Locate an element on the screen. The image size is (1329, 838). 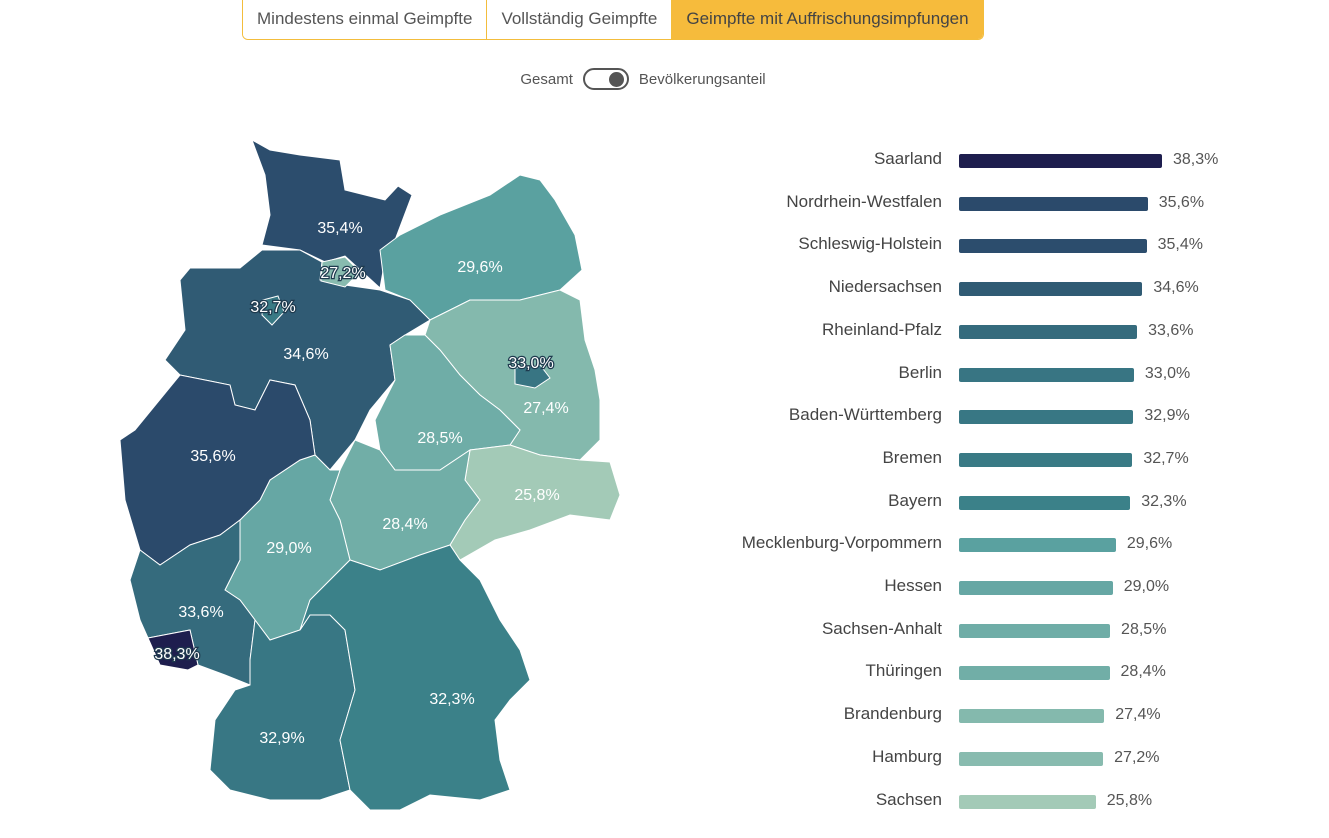
bar-sachsen is located at coordinates (1027, 801).